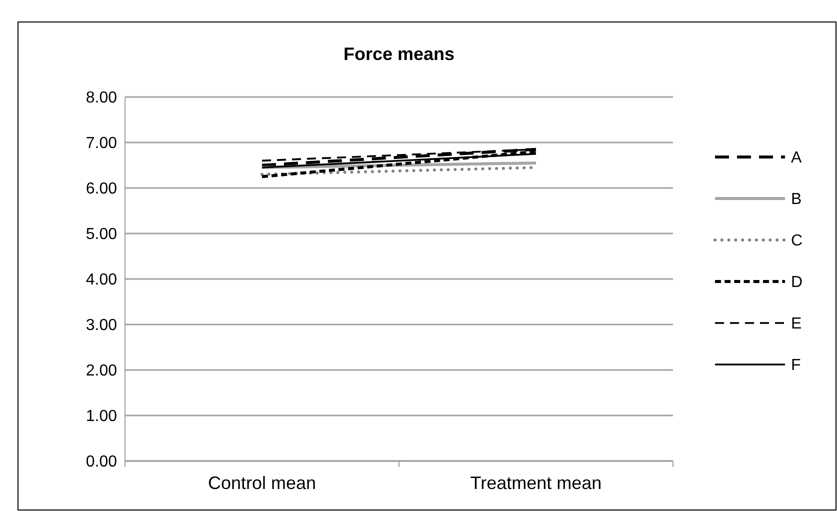  What do you see at coordinates (102, 98) in the screenshot?
I see `y-tick-label: 8.00` at bounding box center [102, 98].